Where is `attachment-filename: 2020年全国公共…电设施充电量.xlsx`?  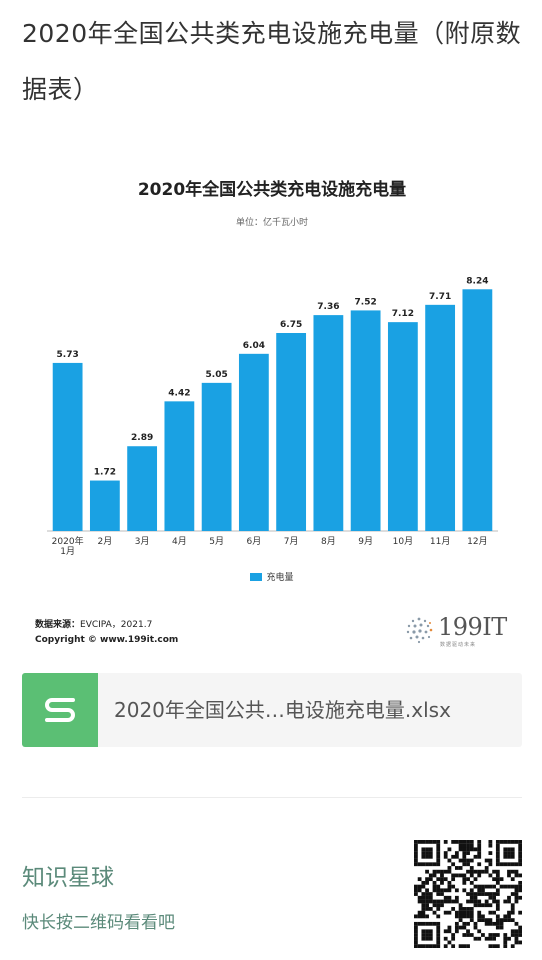
attachment-filename: 2020年全国公共…电设施充电量.xlsx is located at coordinates (282, 710).